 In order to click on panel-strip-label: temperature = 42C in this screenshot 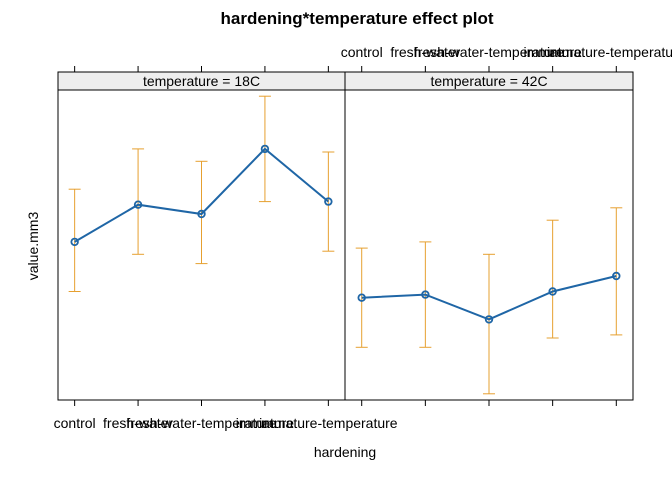, I will do `click(488, 81)`.